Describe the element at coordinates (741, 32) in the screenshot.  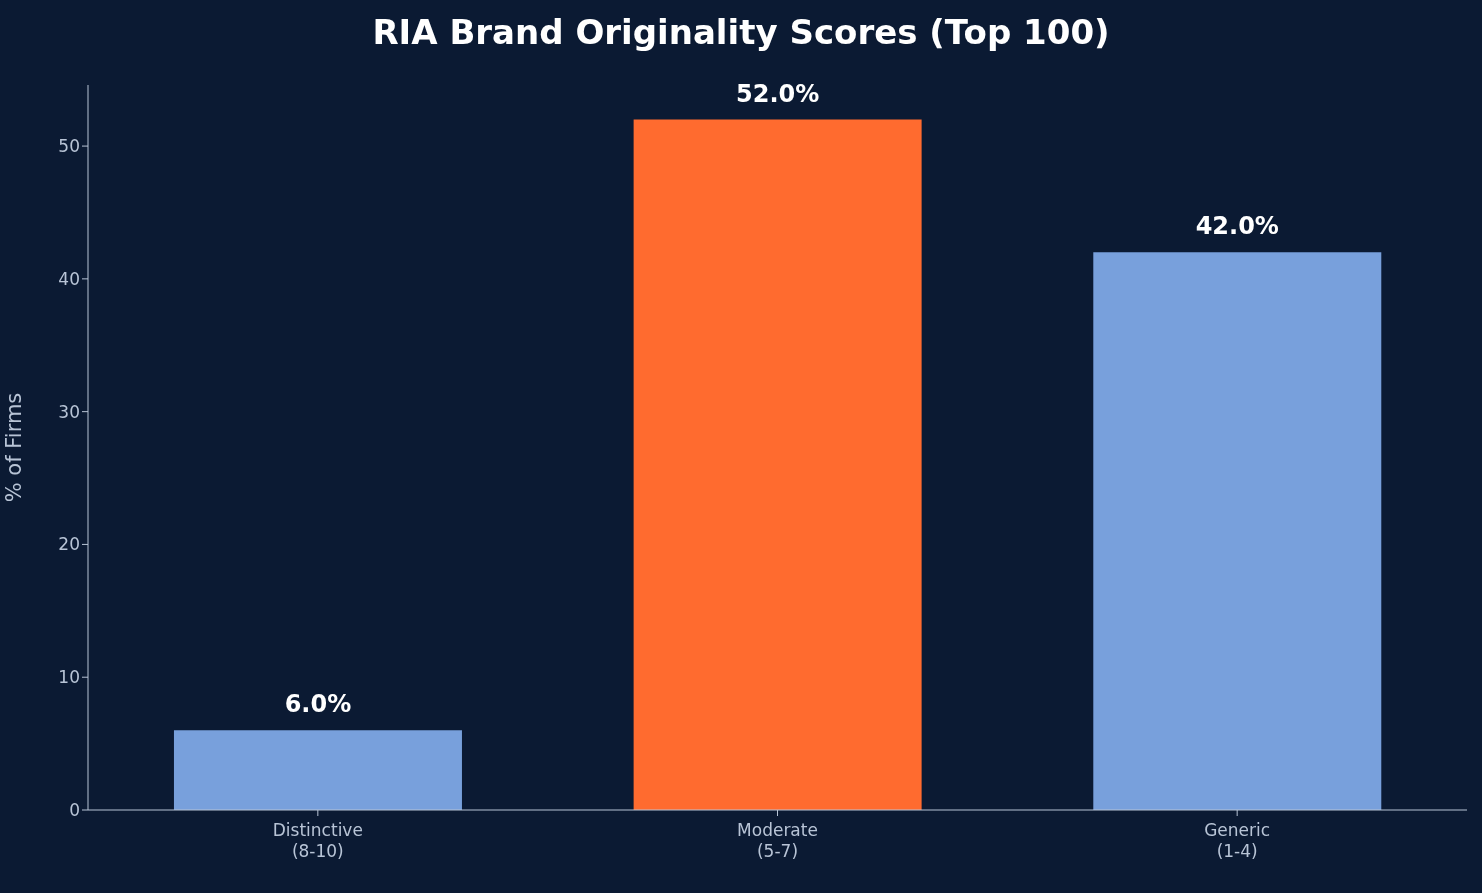
I see `chart-title: RIA Brand Originality Scores (Top 100)` at that location.